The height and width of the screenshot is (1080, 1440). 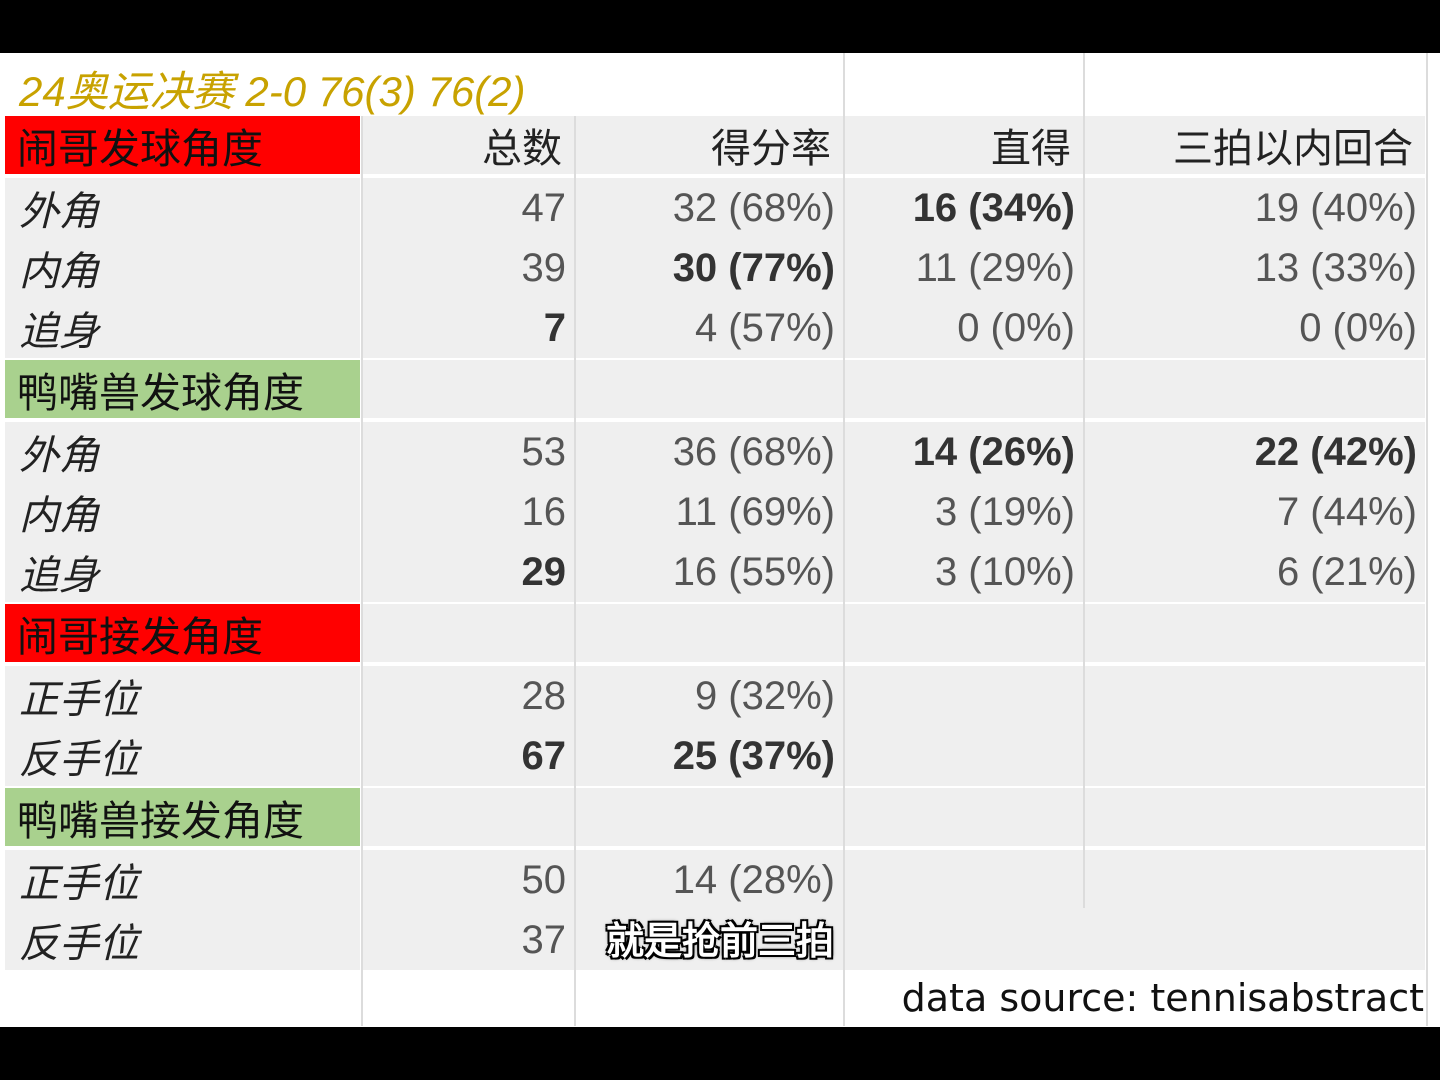 I want to click on cell-total: 16, so click(x=468, y=512).